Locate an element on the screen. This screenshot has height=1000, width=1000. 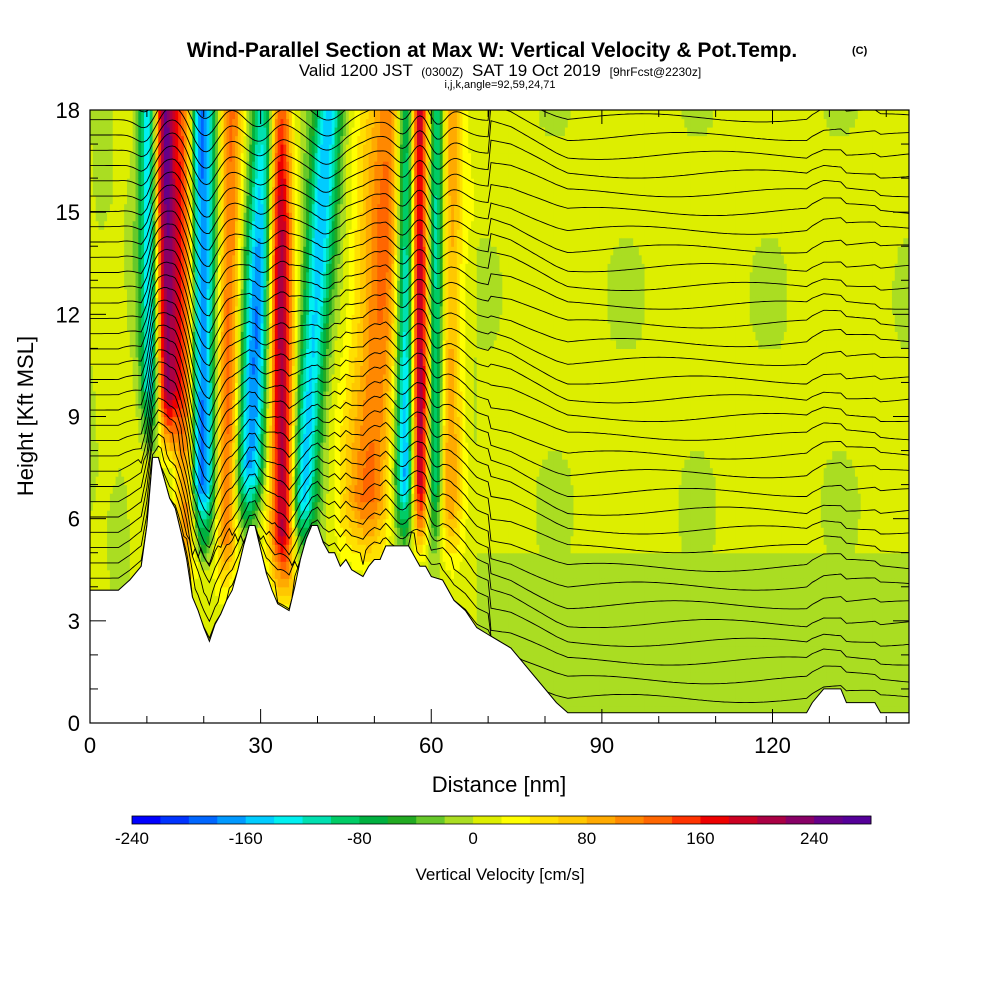
chart-subtitle-grid: i,j,k,angle=92,59,24,71 is located at coordinates (499, 85).